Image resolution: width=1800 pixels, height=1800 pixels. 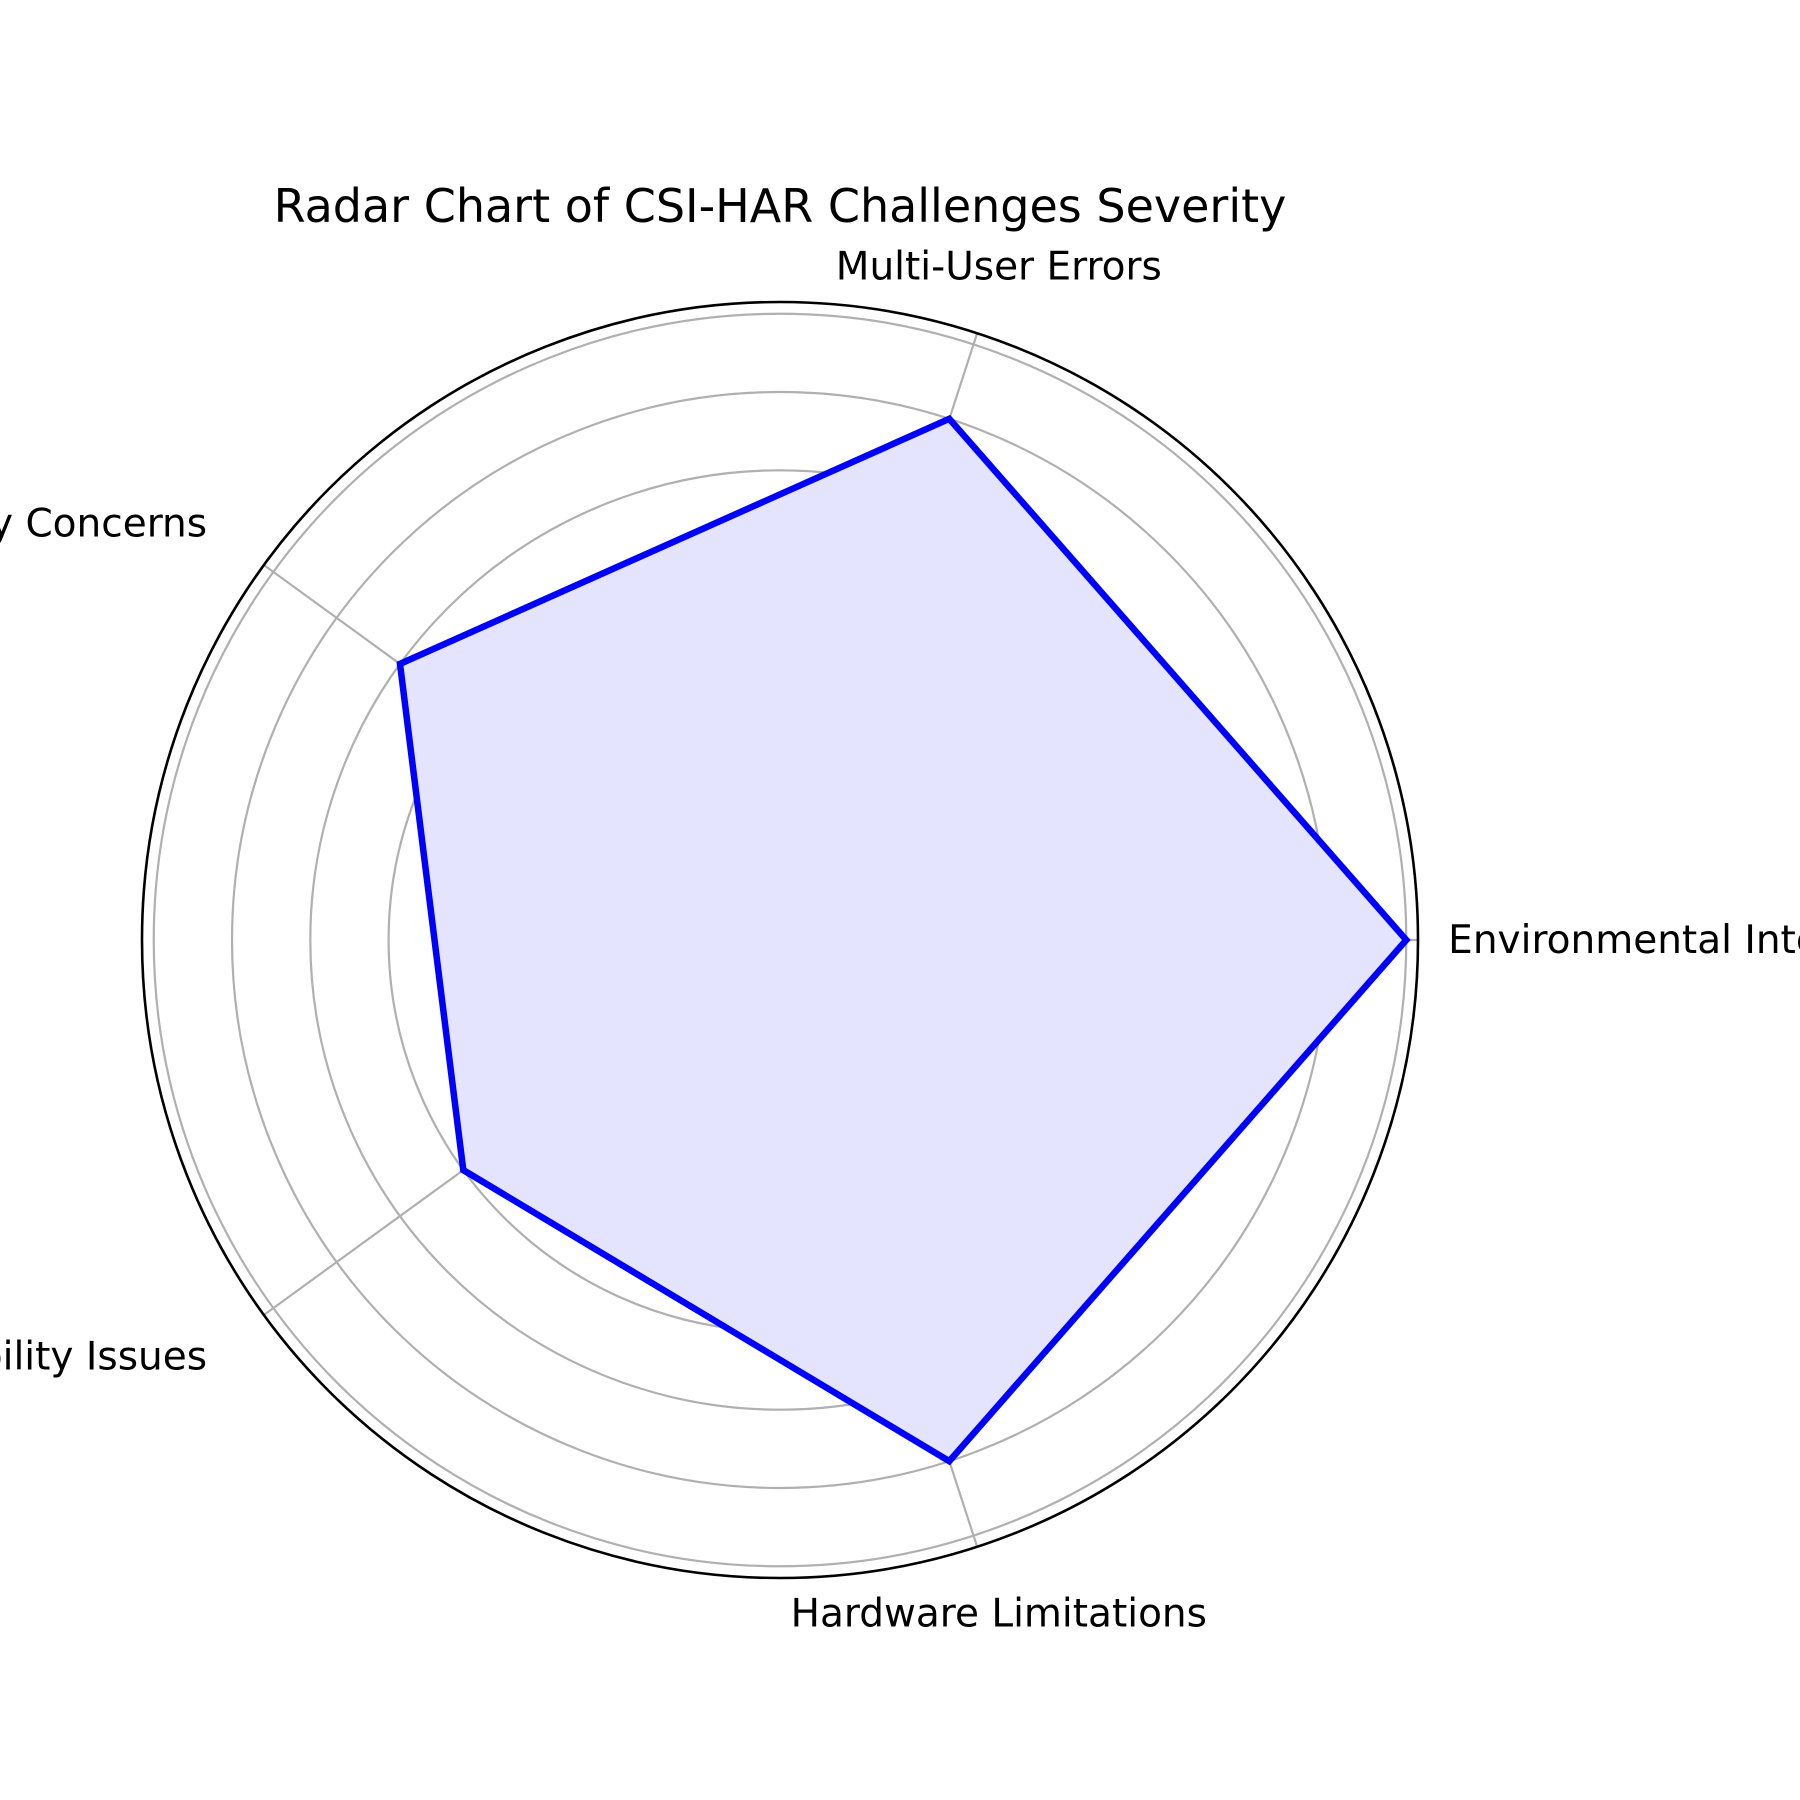 I want to click on category-label-1: Environmental Interference, so click(x=1624, y=940).